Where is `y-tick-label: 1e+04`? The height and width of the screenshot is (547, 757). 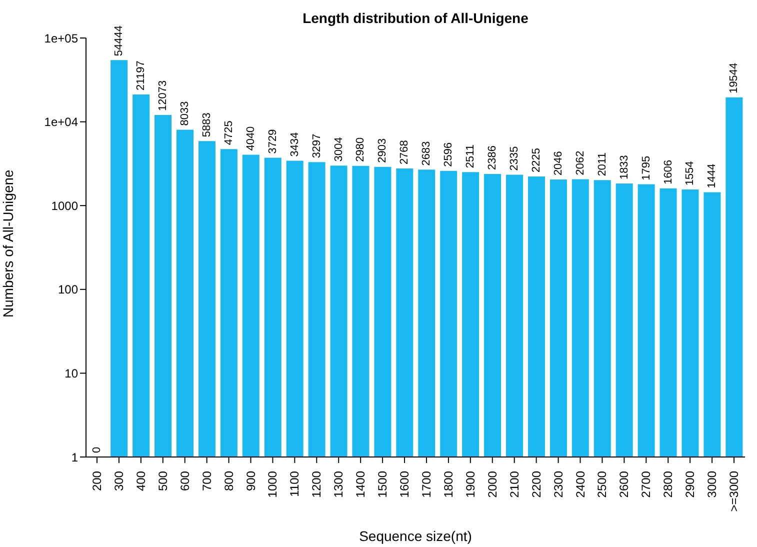
y-tick-label: 1e+04 is located at coordinates (61, 122).